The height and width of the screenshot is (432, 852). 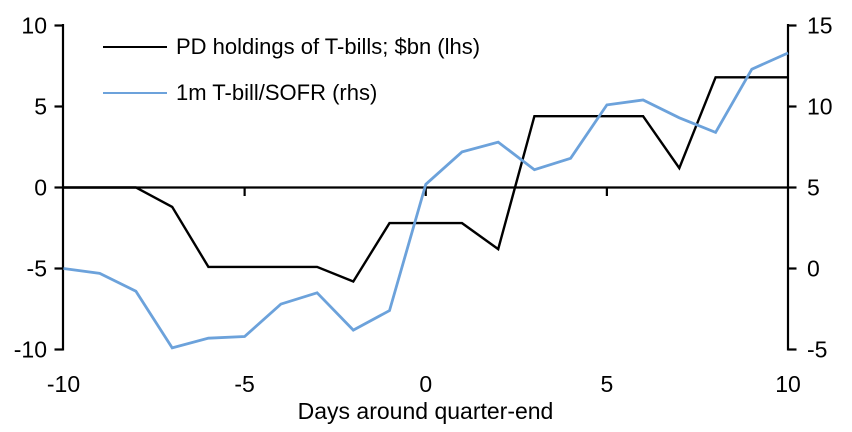 What do you see at coordinates (135, 93) in the screenshot?
I see `legend-line-swatch-blue` at bounding box center [135, 93].